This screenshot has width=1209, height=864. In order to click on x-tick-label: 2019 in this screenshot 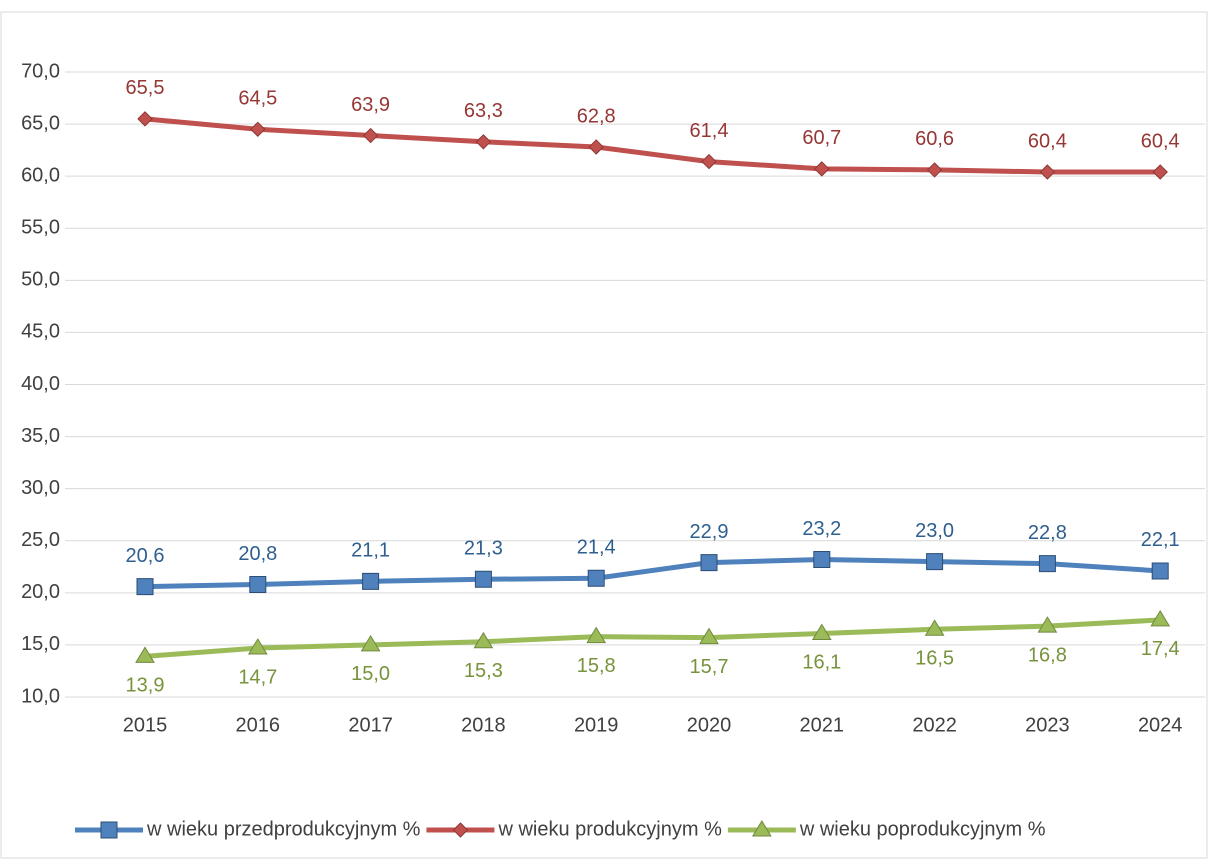, I will do `click(596, 725)`.